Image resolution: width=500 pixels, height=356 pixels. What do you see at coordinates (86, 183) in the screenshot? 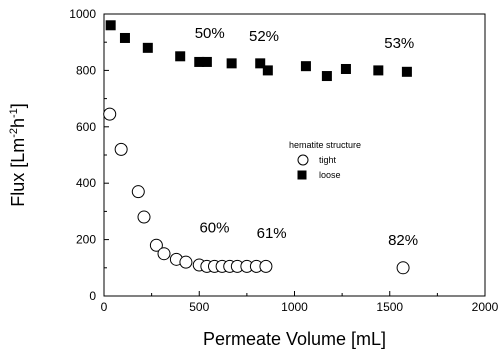
I see `y-tick-label: 400` at bounding box center [86, 183].